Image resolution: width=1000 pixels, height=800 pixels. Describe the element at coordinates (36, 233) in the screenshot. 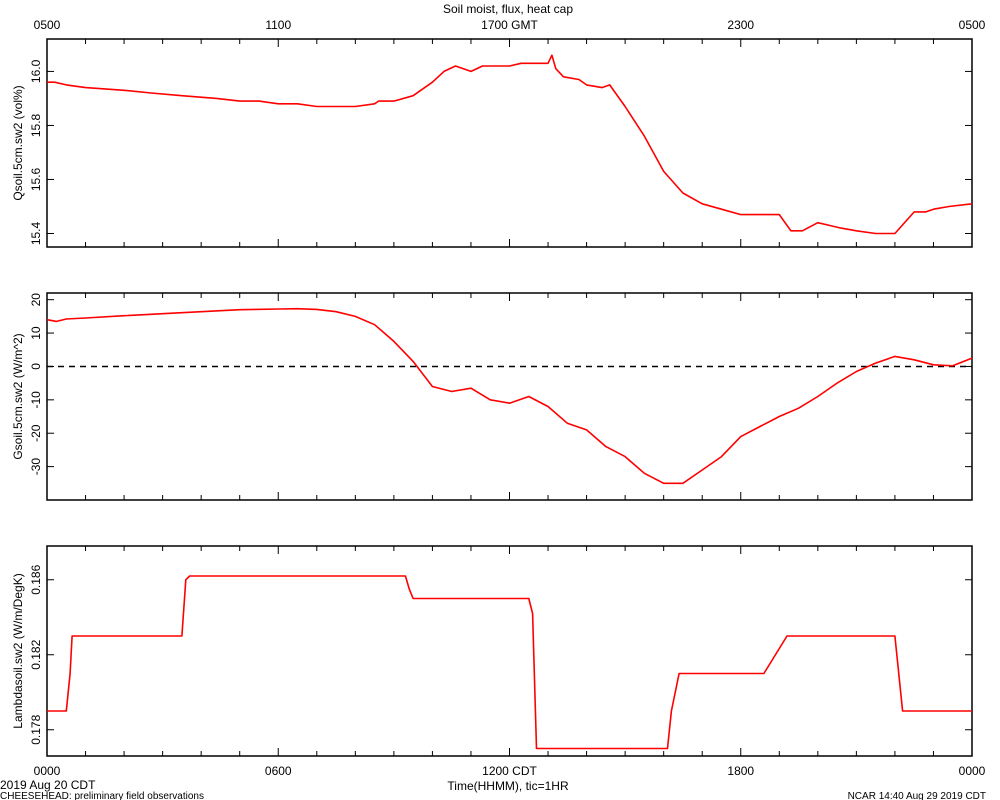

I see `y-tick-label: 15.4` at that location.